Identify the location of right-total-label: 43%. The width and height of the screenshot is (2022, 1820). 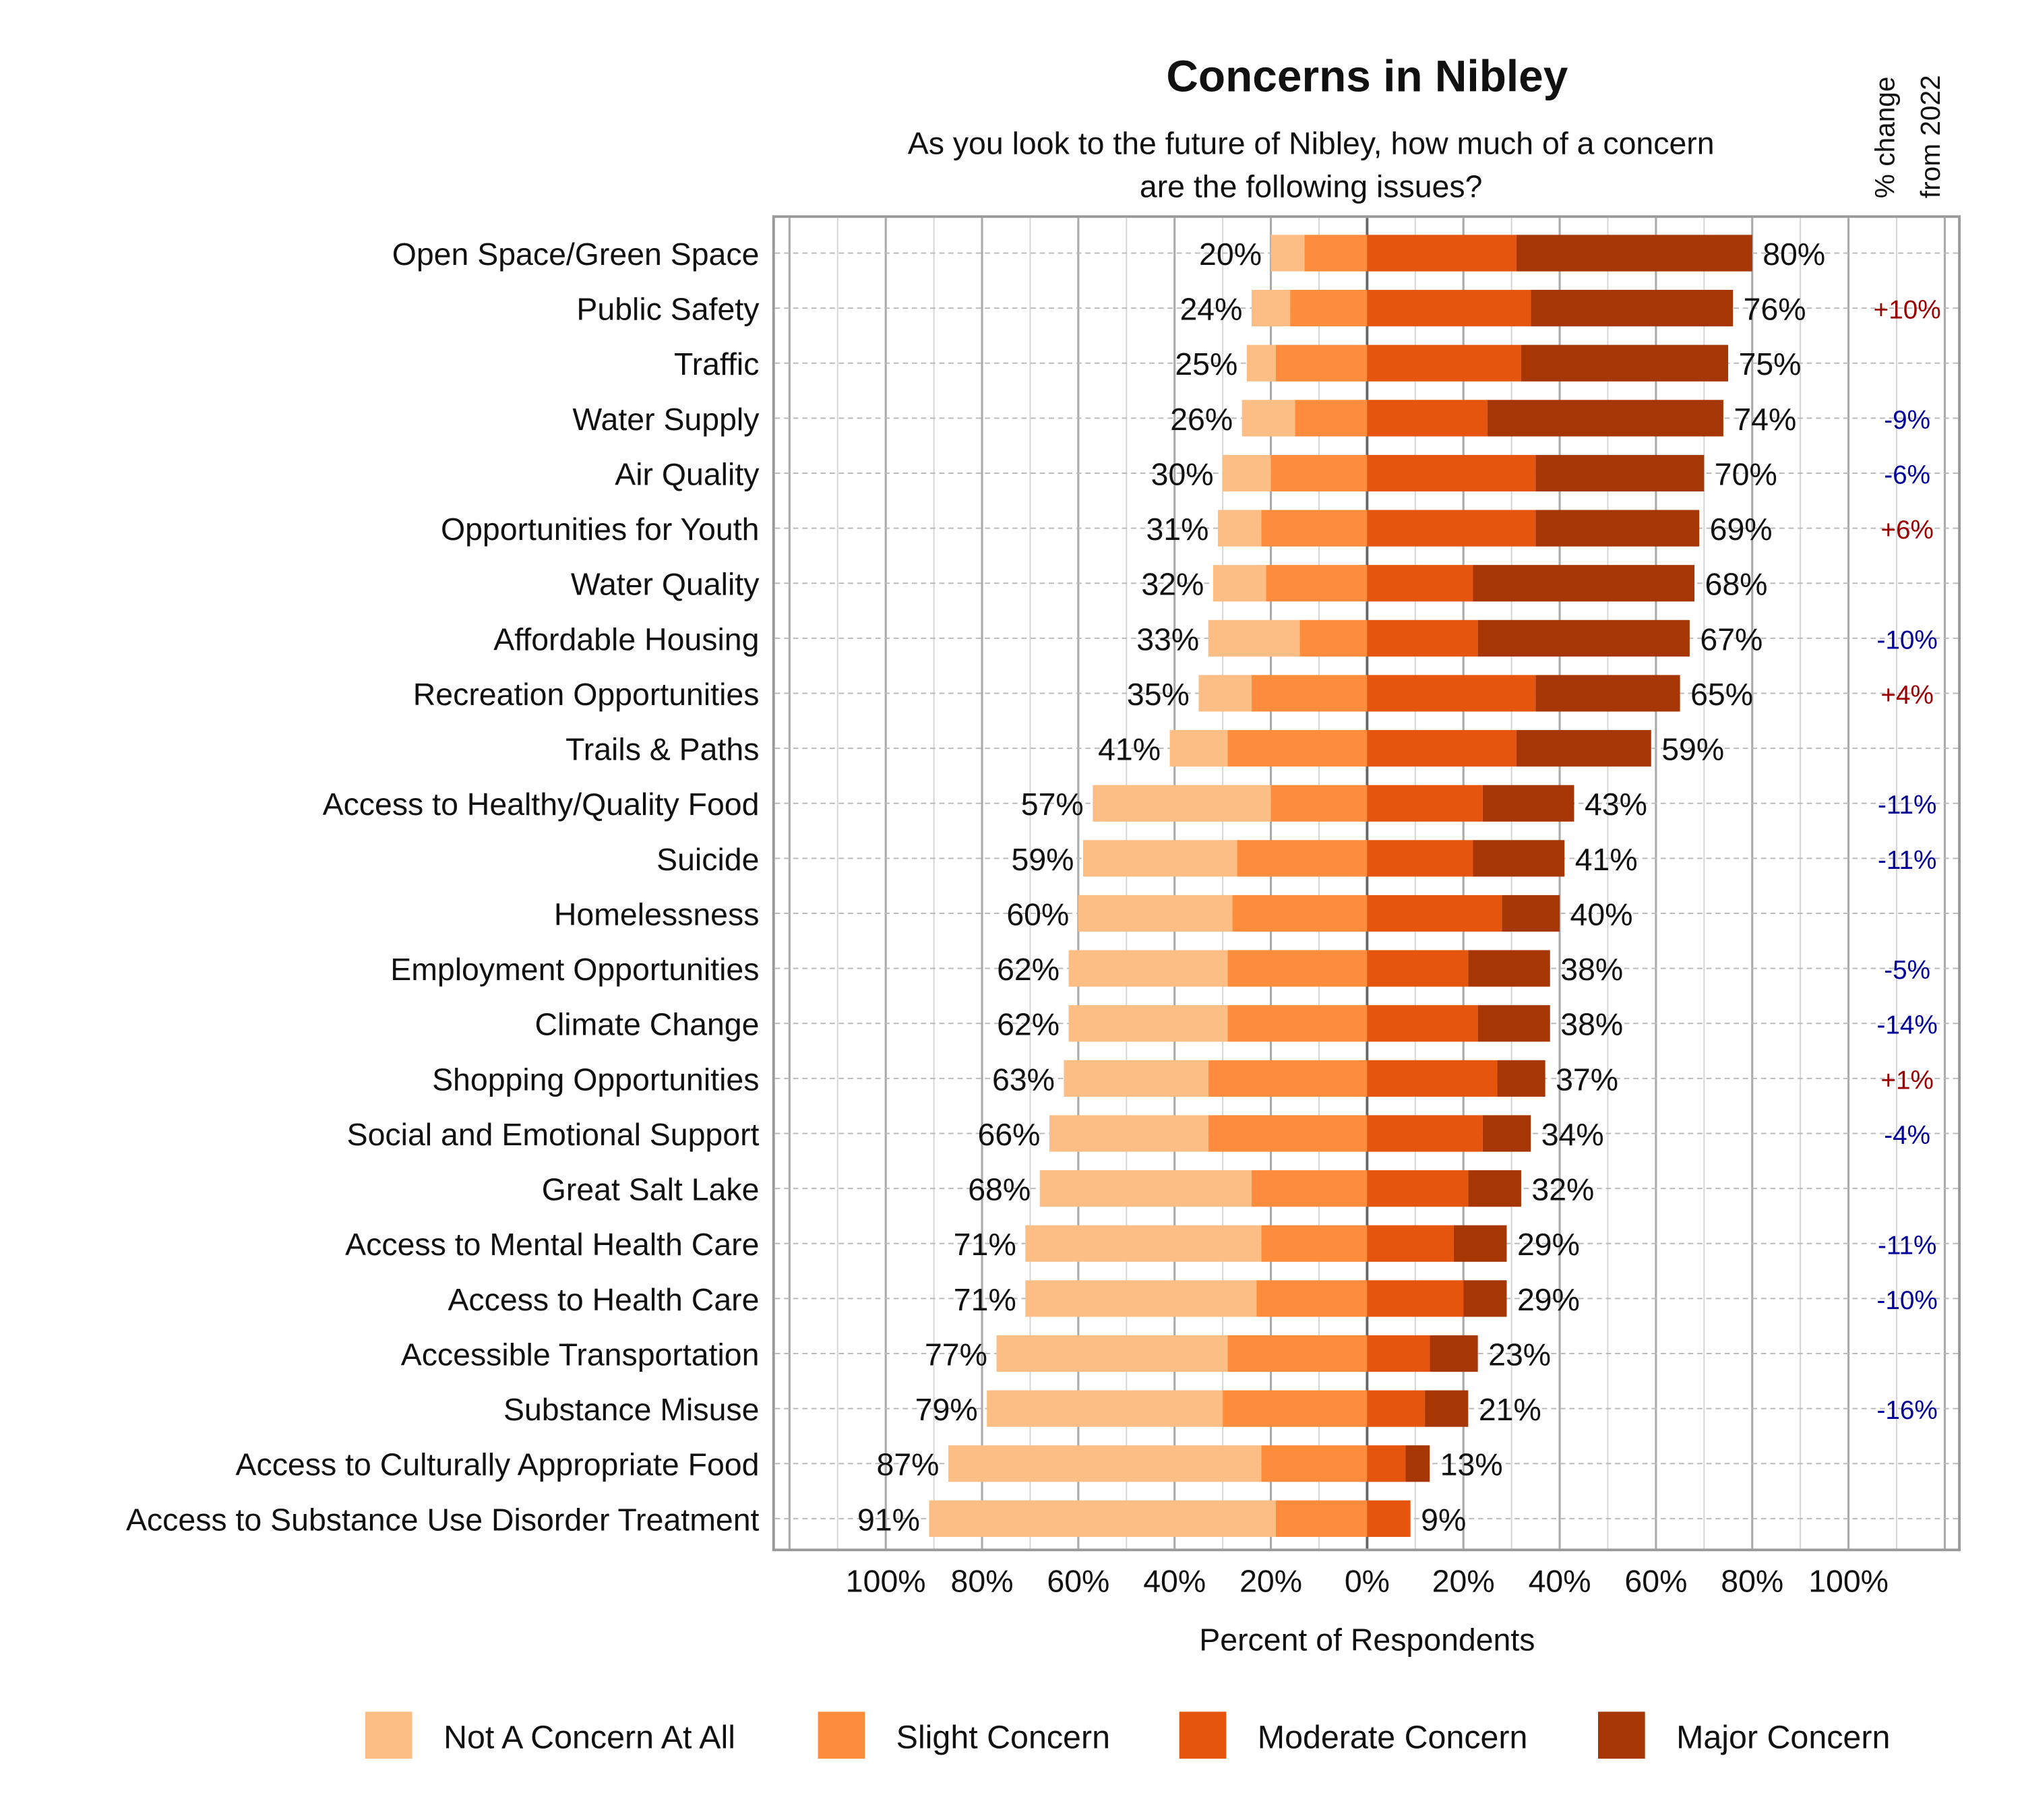
(1616, 805).